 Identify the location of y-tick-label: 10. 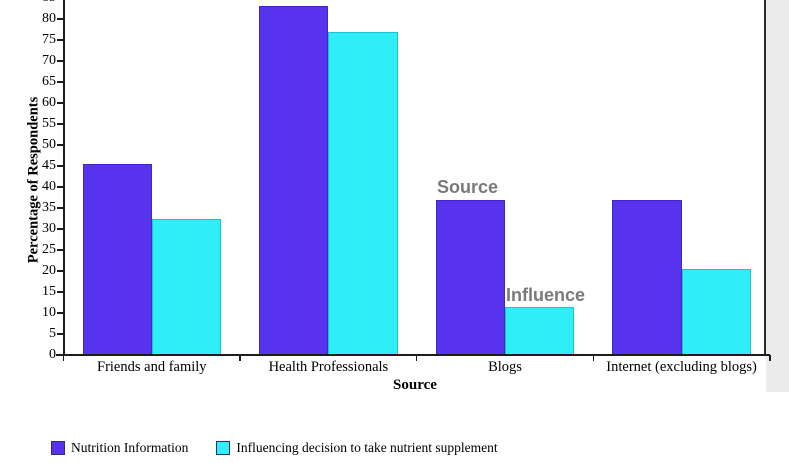
(49, 312).